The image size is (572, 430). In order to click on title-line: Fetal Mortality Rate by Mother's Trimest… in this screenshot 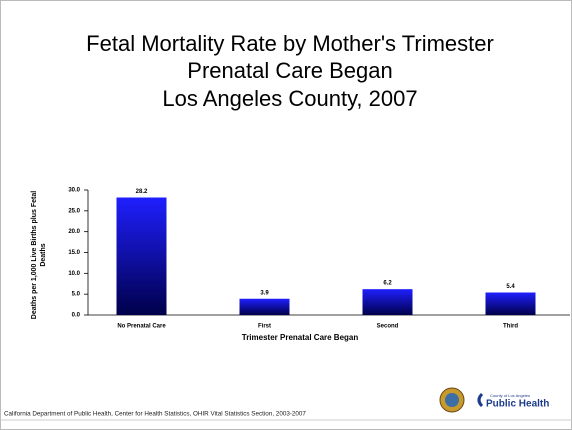, I will do `click(290, 43)`.